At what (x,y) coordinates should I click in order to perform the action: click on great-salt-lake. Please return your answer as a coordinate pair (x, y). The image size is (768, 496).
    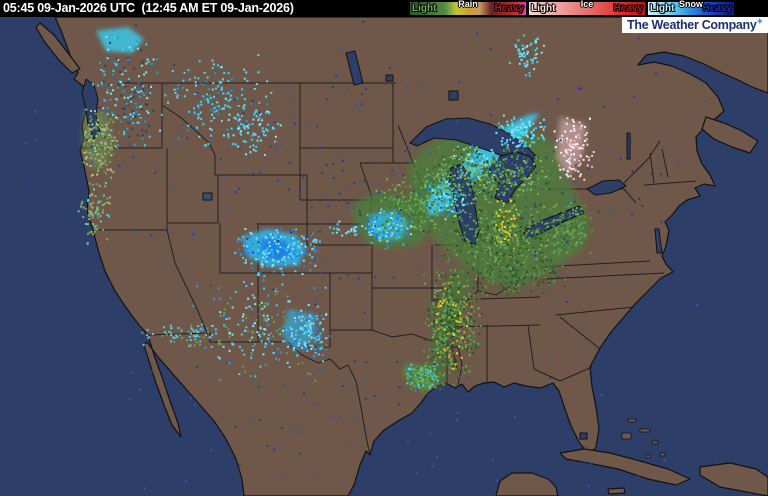
    Looking at the image, I should click on (207, 196).